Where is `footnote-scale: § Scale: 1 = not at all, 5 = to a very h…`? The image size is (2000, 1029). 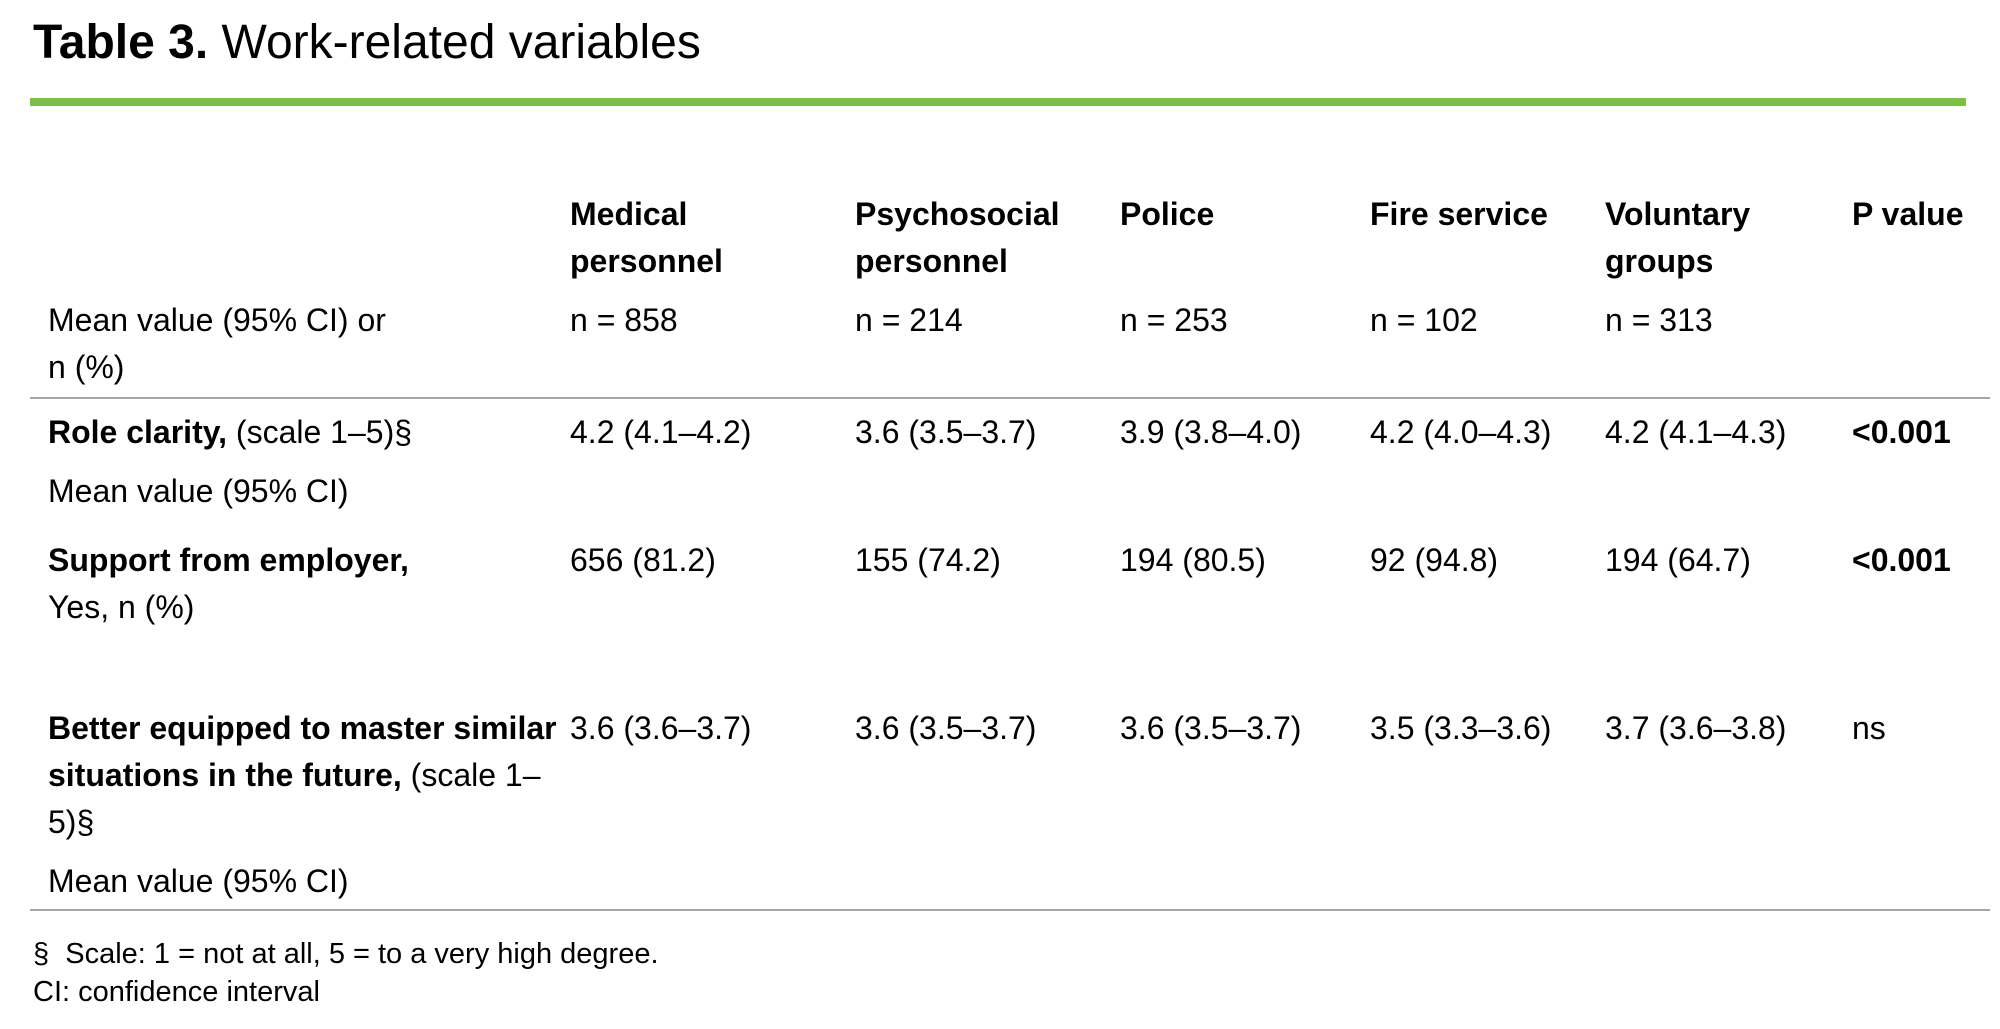
footnote-scale: § Scale: 1 = not at all, 5 = to a very h… is located at coordinates (346, 953).